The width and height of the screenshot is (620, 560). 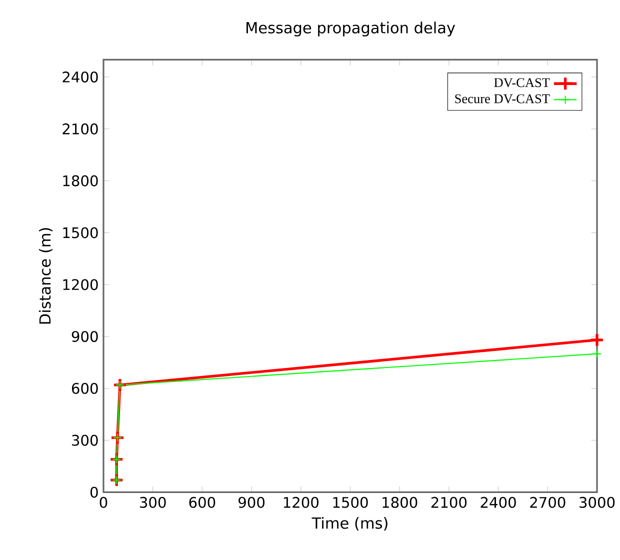 I want to click on y-tick-label: 300, so click(x=85, y=440).